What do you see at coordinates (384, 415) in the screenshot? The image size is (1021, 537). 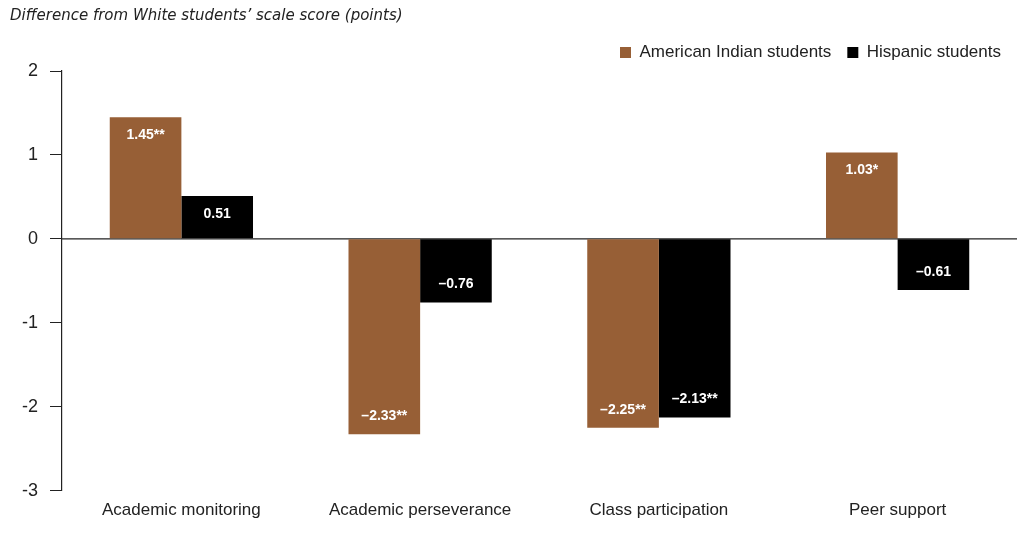 I see `data-label: –2.33**` at bounding box center [384, 415].